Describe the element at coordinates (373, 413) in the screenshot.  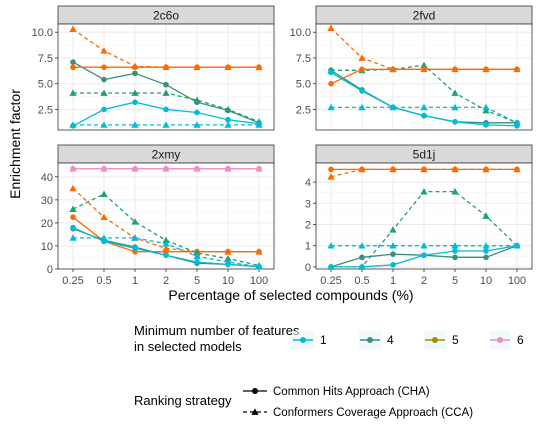
I see `legend-strategy-label: Conformers Coverage Approach (CCA)` at that location.